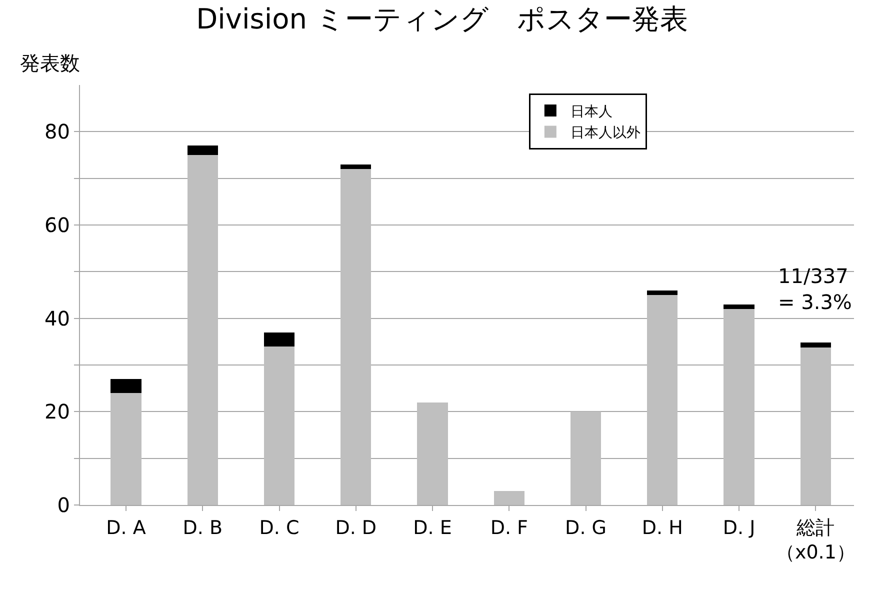  I want to click on y-tick-label: 20, so click(57, 412).